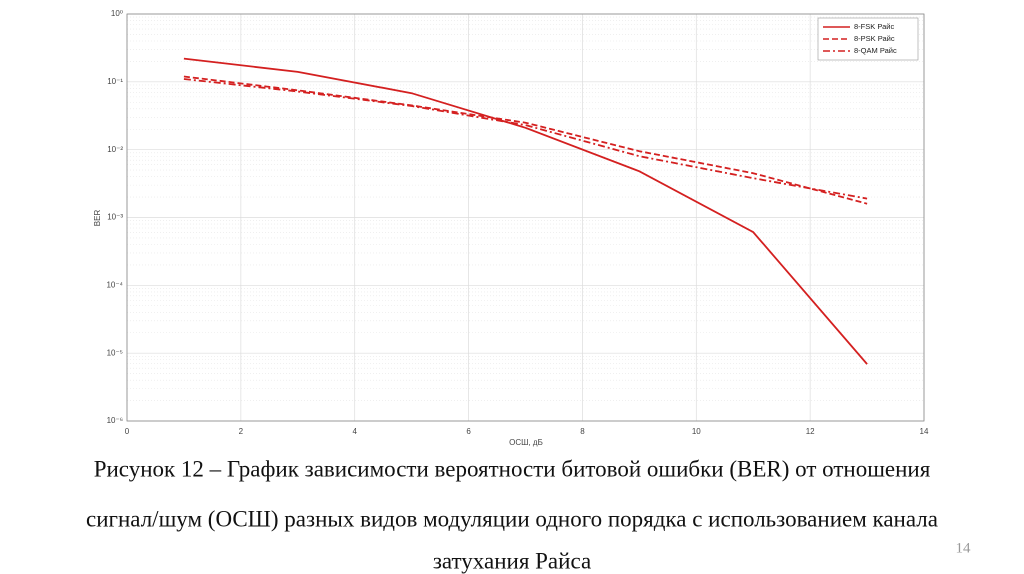 Image resolution: width=1024 pixels, height=574 pixels. I want to click on x-tick-label: 2, so click(241, 431).